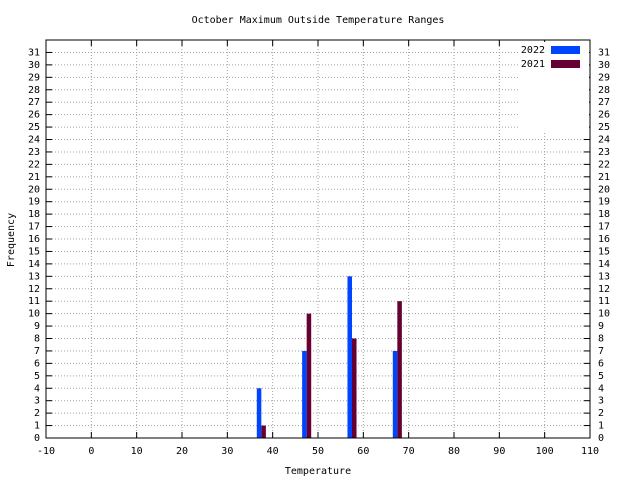  What do you see at coordinates (604, 264) in the screenshot?
I see `y2-tick-label: 14` at bounding box center [604, 264].